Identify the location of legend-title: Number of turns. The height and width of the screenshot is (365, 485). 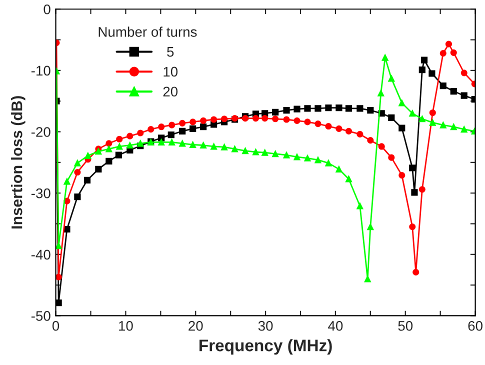
(147, 31).